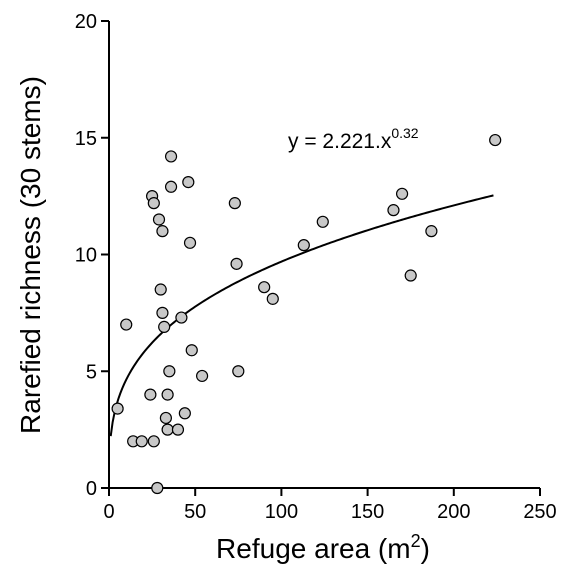 Image resolution: width=564 pixels, height=571 pixels. Describe the element at coordinates (330, 505) in the screenshot. I see `x-ticks: 0 50 100 150 200 250` at that location.